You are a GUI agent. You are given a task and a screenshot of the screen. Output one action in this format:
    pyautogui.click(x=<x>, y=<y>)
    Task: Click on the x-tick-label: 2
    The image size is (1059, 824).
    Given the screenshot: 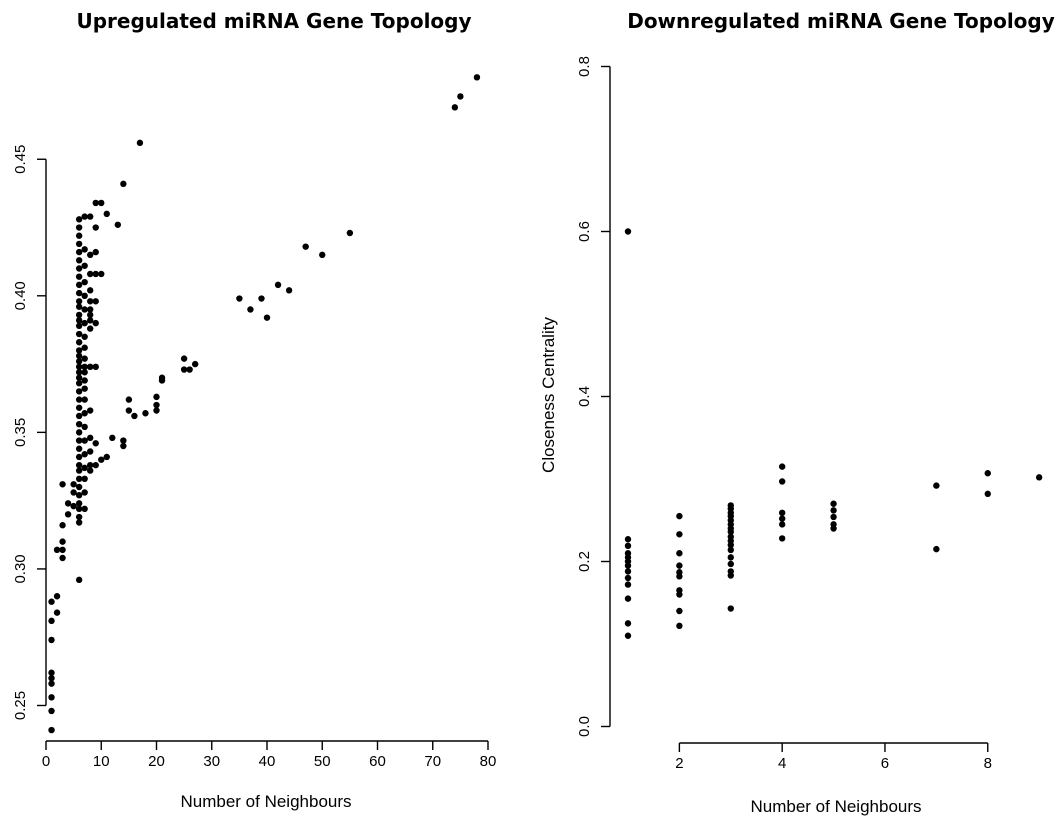 What is the action you would take?
    pyautogui.click(x=679, y=763)
    